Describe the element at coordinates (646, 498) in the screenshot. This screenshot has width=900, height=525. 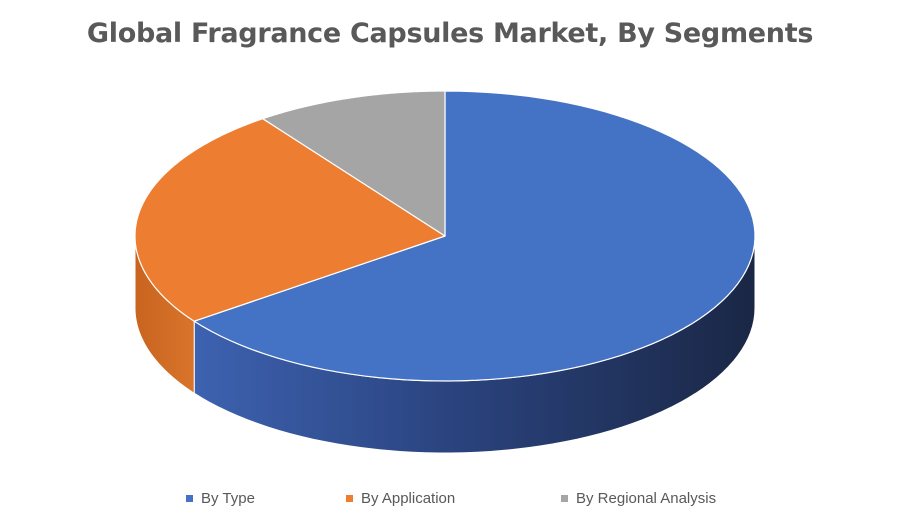
I see `legend-label-by-regional-analysis: By Regional Analysis` at that location.